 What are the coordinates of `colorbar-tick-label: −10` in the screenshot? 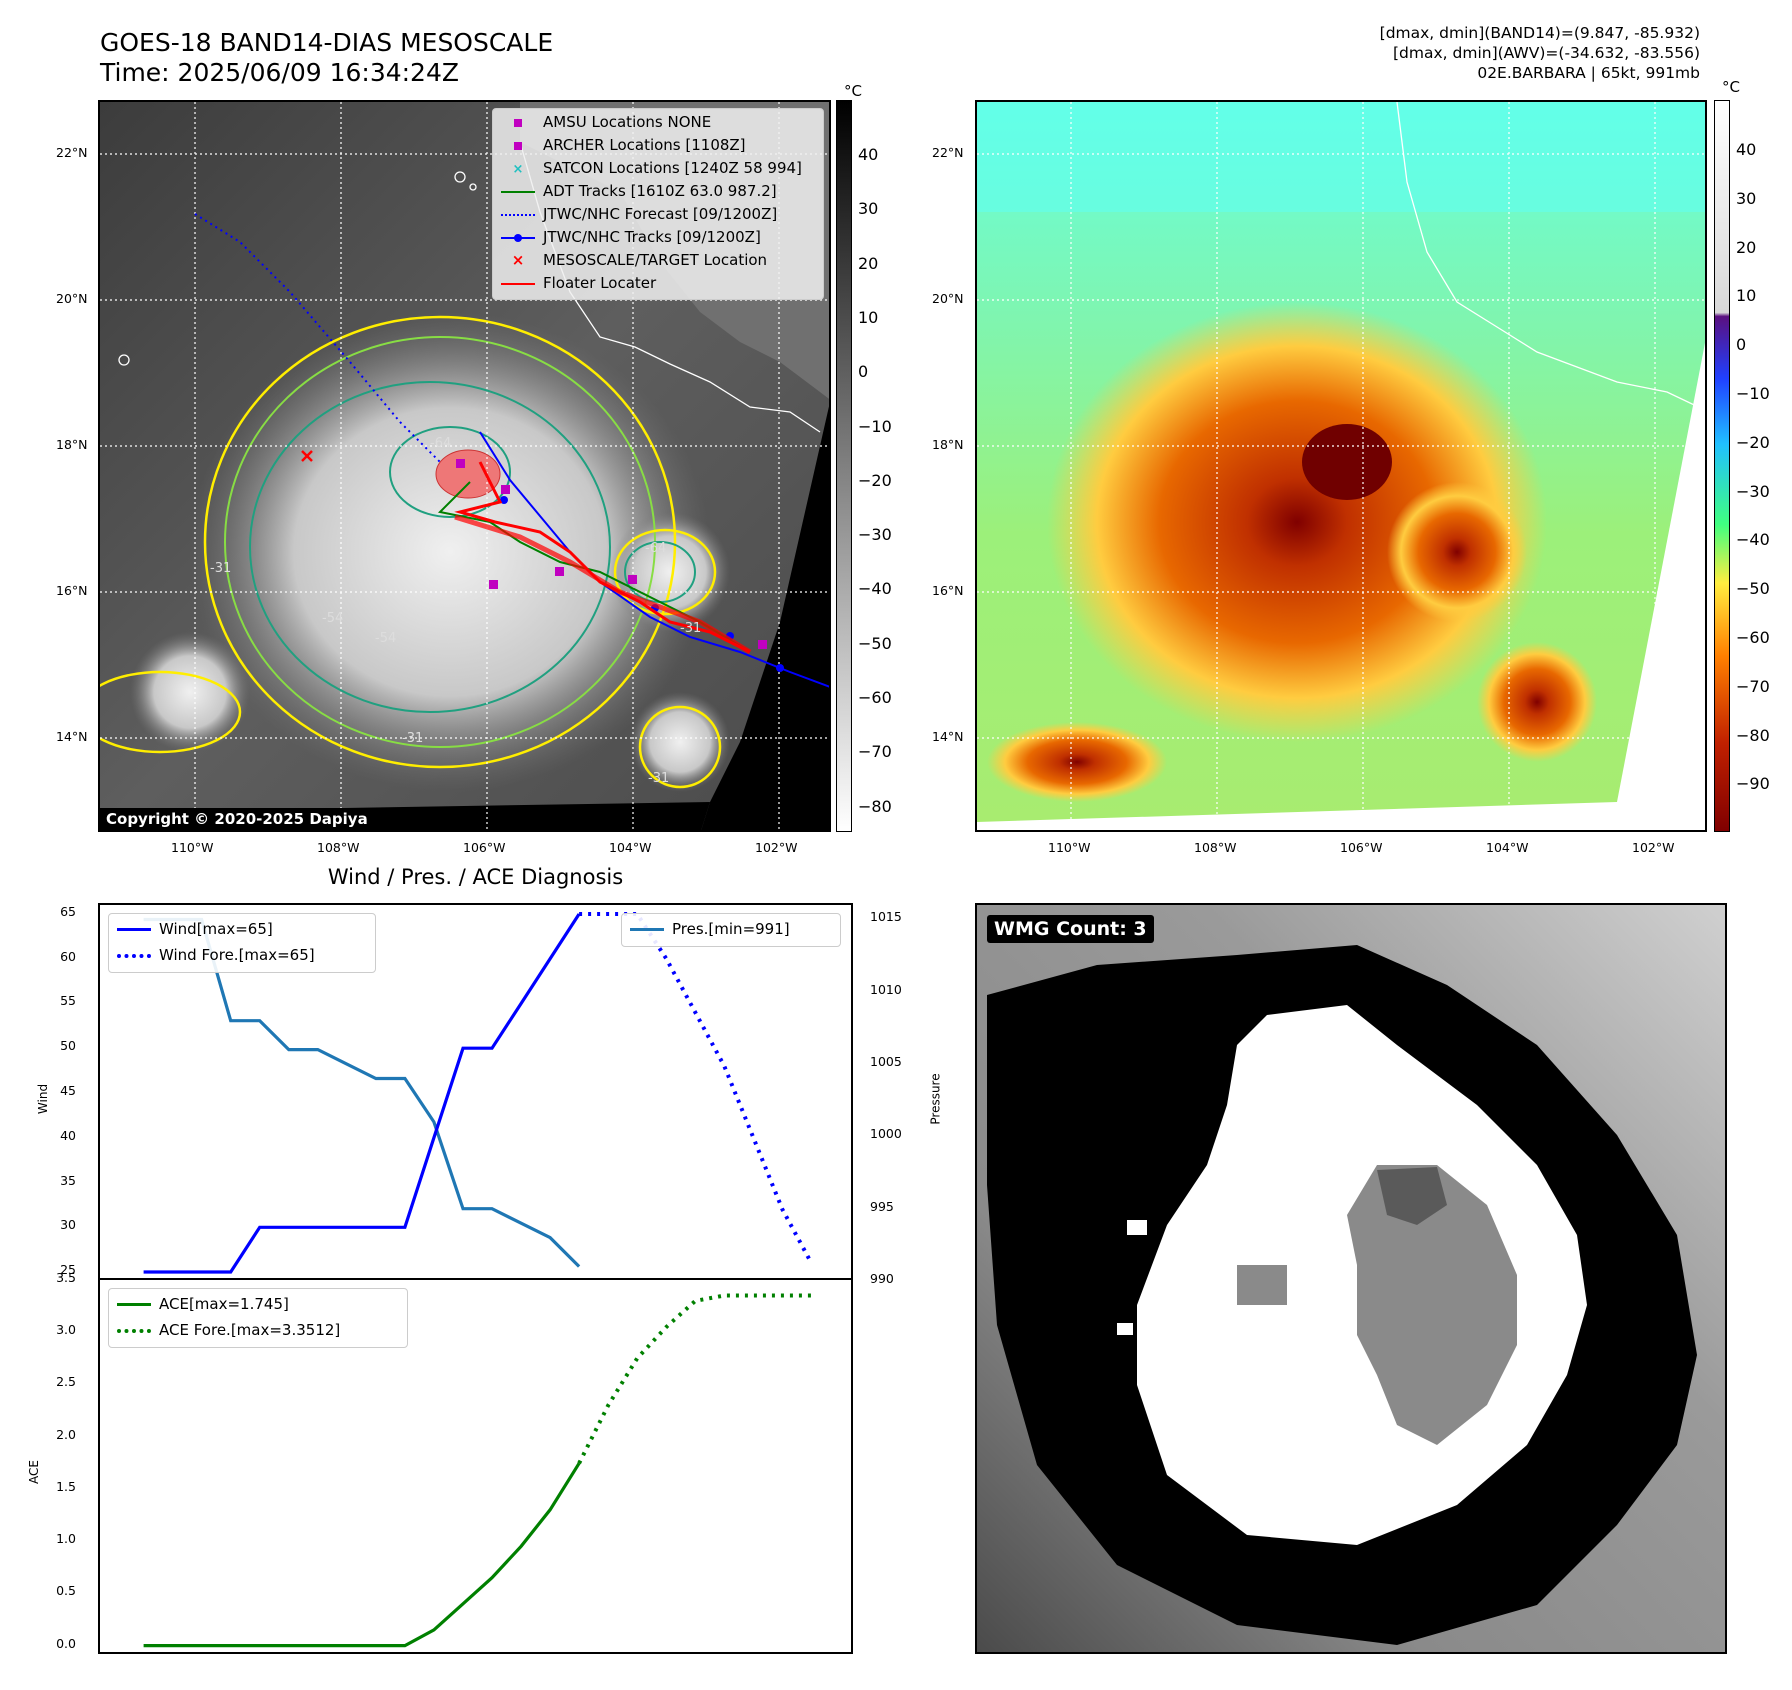 It's located at (1753, 393).